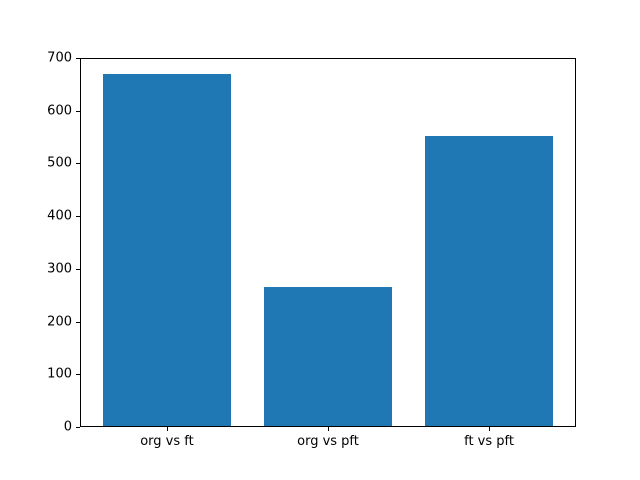  What do you see at coordinates (328, 441) in the screenshot?
I see `x-tick-label: org vs pft` at bounding box center [328, 441].